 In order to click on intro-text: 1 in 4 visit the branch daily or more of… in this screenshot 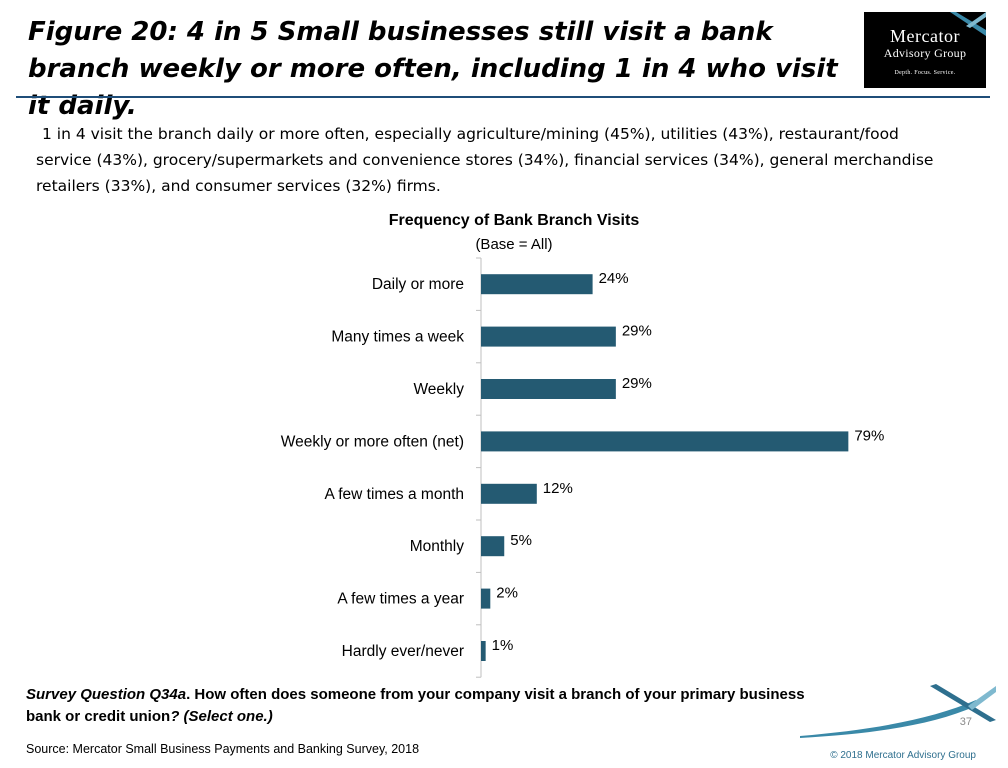, I will do `click(486, 160)`.